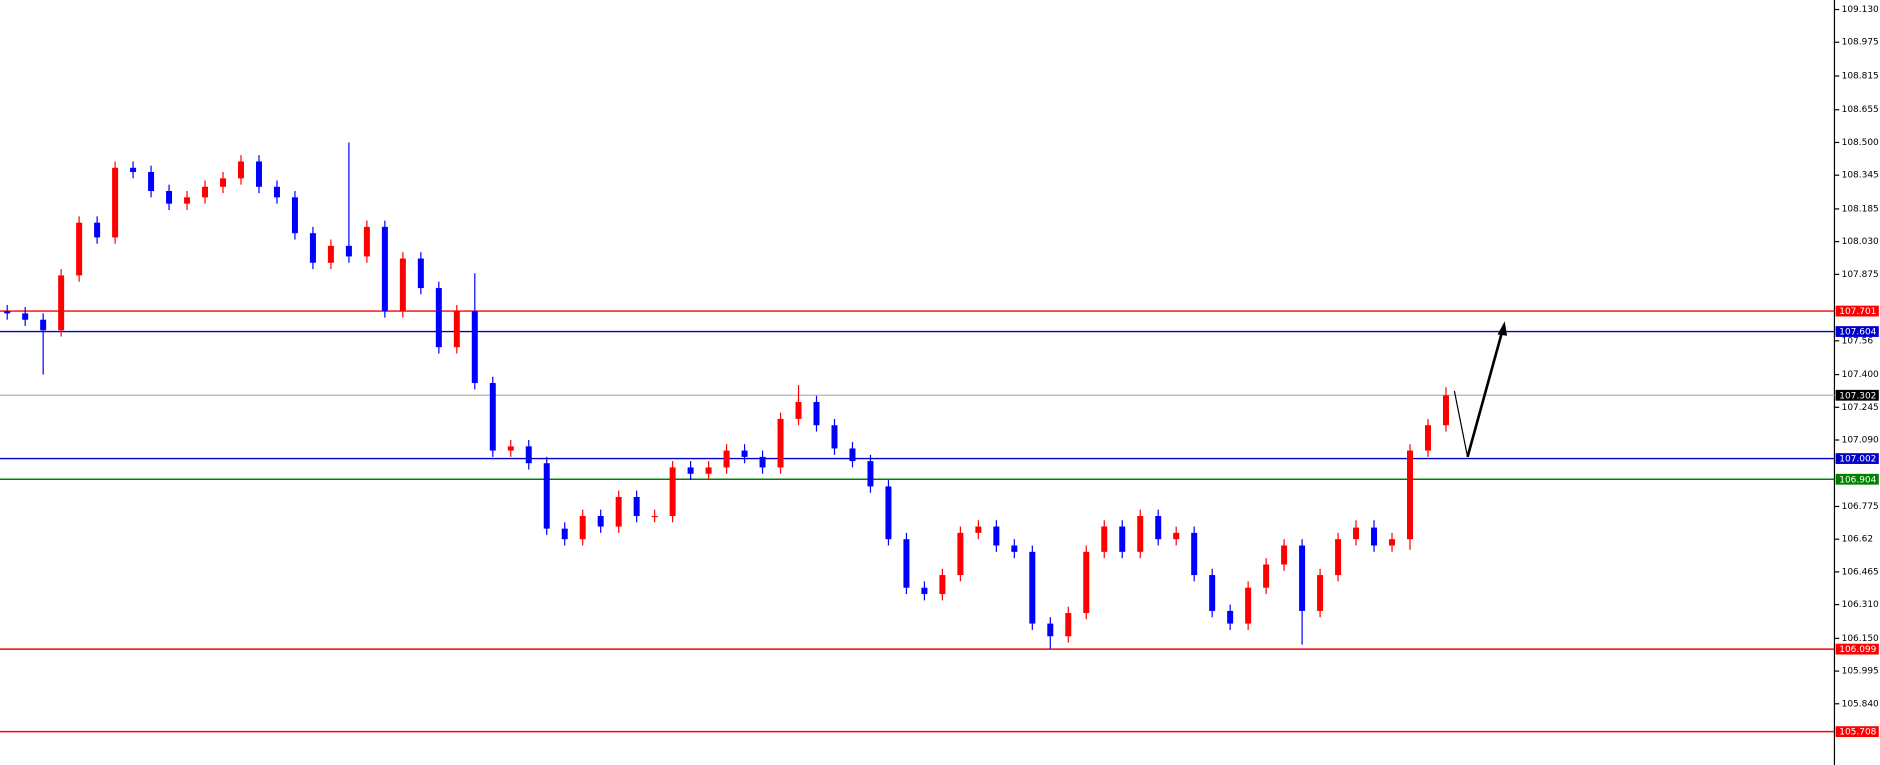 This screenshot has width=1880, height=765. Describe the element at coordinates (1860, 704) in the screenshot. I see `y-tick-label: 105.840` at that location.